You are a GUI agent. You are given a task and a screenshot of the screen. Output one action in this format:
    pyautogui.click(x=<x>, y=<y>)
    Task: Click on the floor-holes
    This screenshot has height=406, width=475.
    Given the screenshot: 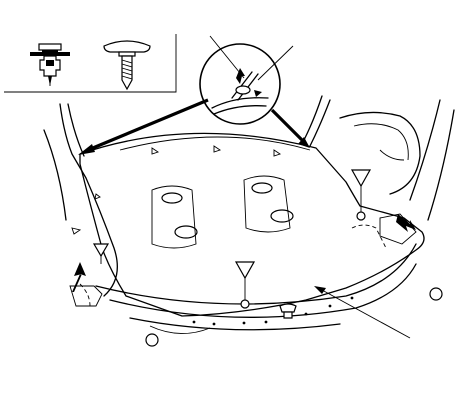 What is the action you would take?
    pyautogui.click(x=222, y=212)
    